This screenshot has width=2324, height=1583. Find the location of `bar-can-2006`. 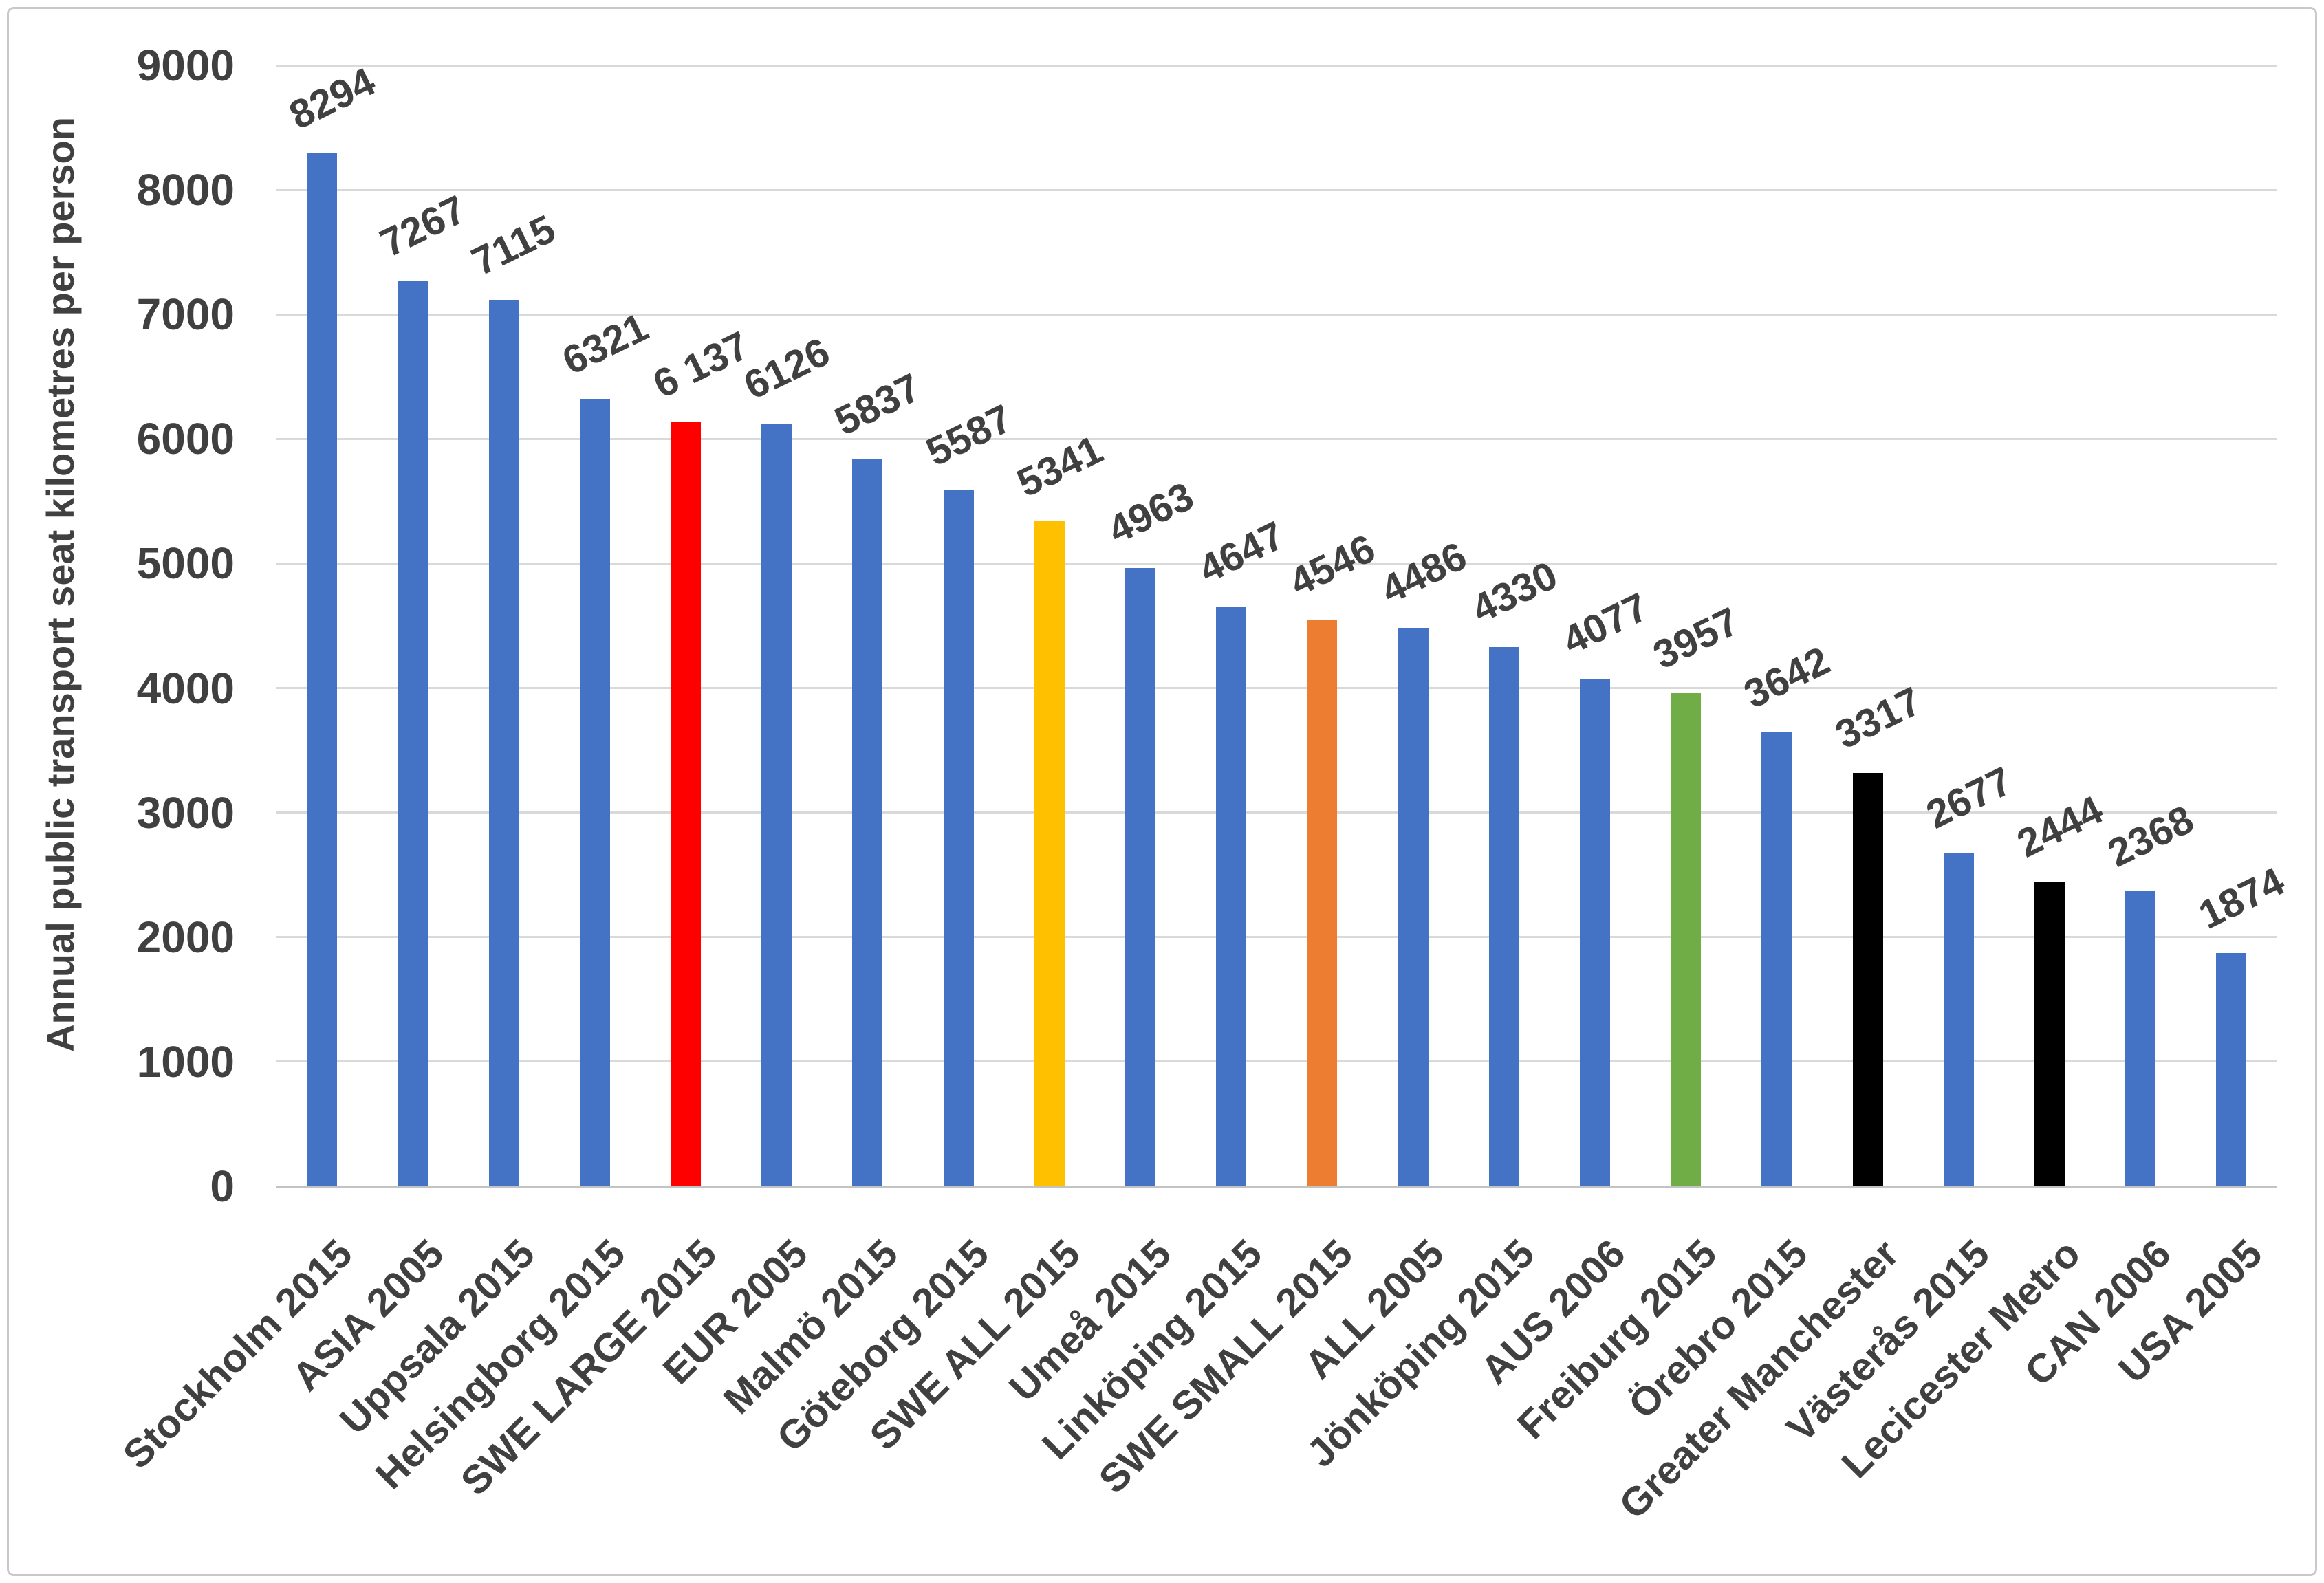

bar-can-2006 is located at coordinates (2140, 1038).